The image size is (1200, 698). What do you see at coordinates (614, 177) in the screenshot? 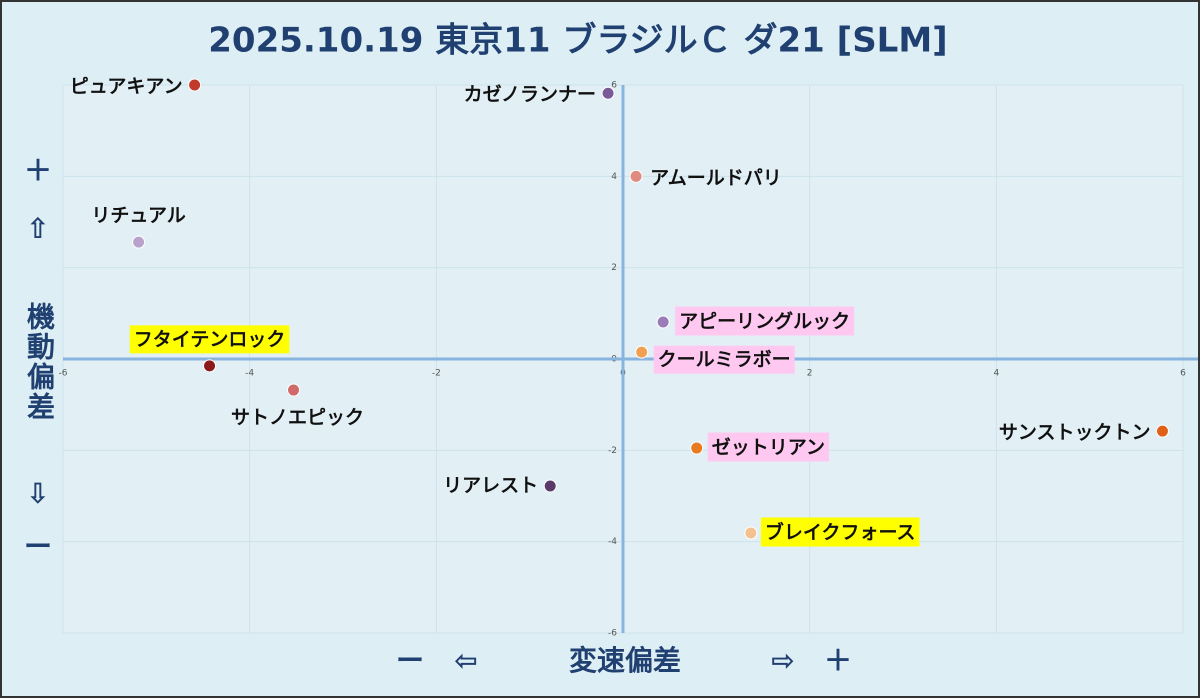
I see `y-tick-label: 4` at bounding box center [614, 177].